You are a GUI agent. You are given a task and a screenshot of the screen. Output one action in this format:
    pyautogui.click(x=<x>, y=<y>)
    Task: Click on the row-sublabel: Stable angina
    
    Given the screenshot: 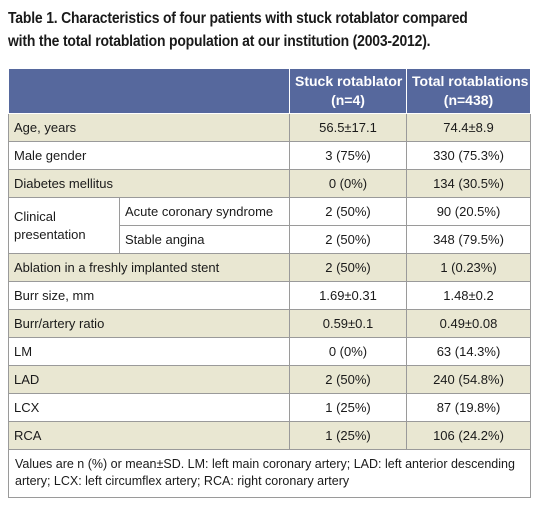 What is the action you would take?
    pyautogui.click(x=204, y=239)
    